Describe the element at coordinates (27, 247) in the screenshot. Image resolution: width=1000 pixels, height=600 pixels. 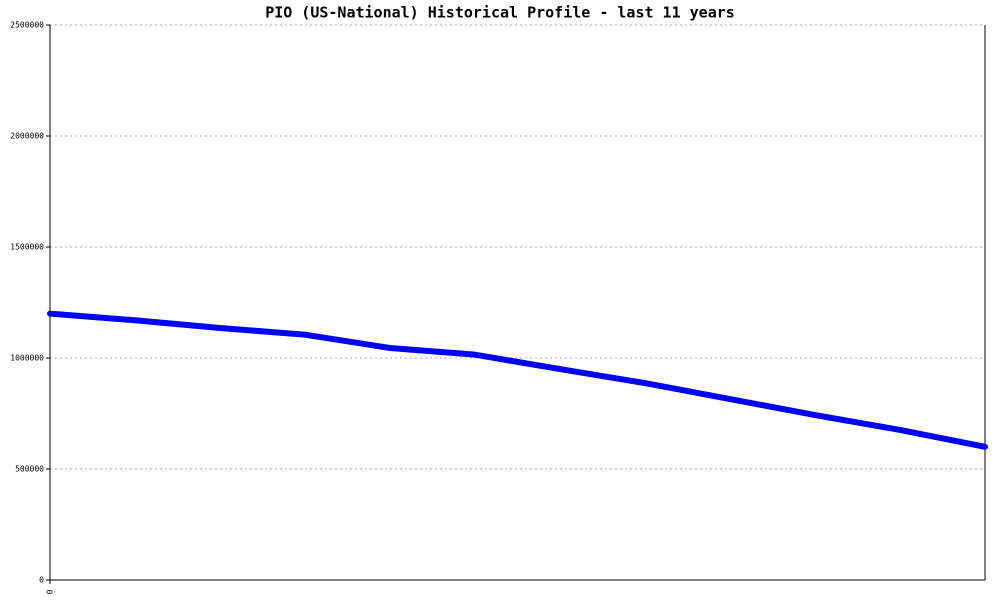
I see `y-tick-label: 1500000` at that location.